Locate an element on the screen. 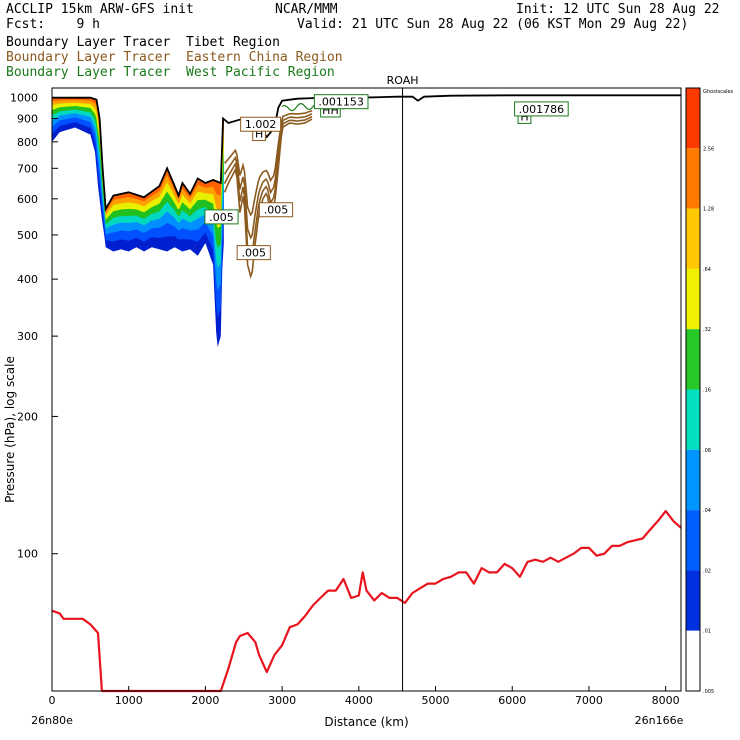 This screenshot has height=740, width=740. terrain-line is located at coordinates (366, 153).